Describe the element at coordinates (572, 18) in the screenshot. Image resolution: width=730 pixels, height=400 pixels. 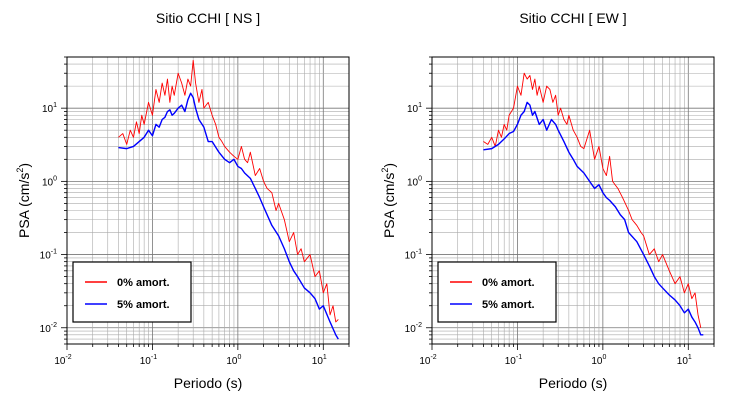
I see `chart-title: Sitio CCHI [ EW ]` at that location.